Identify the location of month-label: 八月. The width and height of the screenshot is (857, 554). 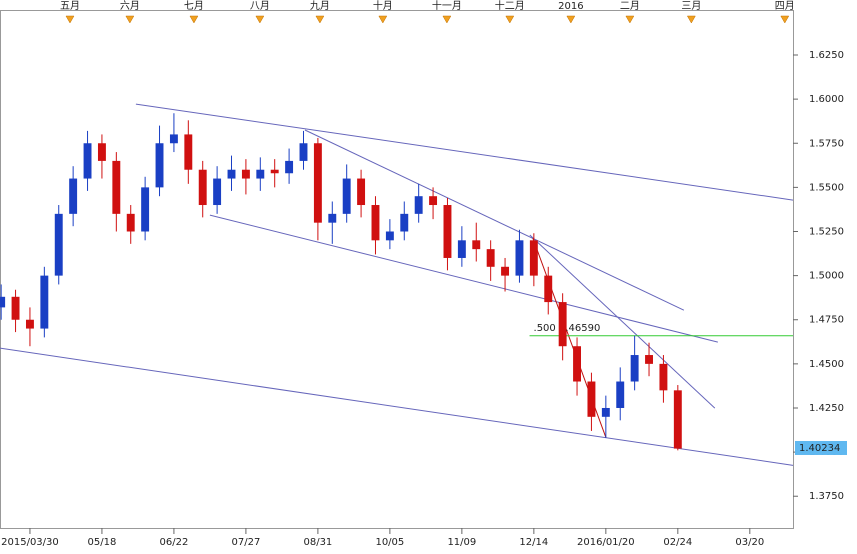
(260, 6).